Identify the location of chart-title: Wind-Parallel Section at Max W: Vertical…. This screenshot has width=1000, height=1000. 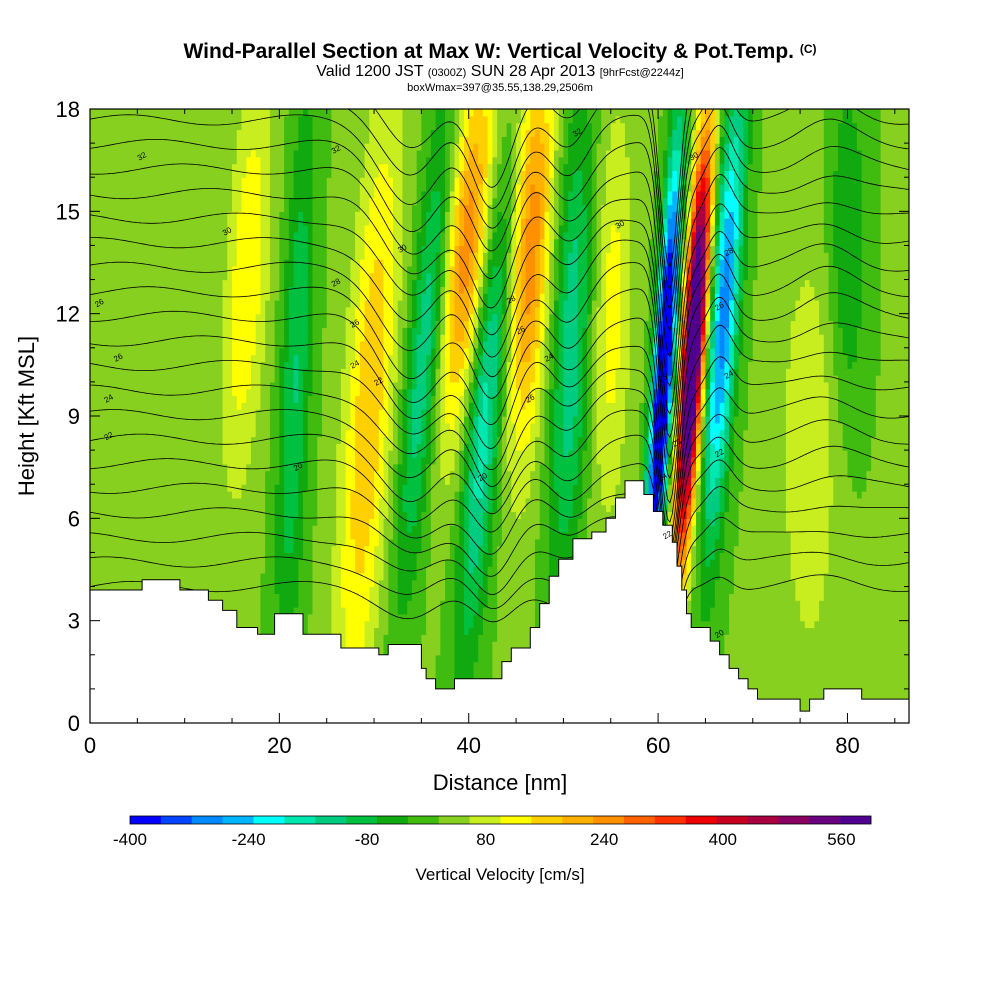
(500, 50).